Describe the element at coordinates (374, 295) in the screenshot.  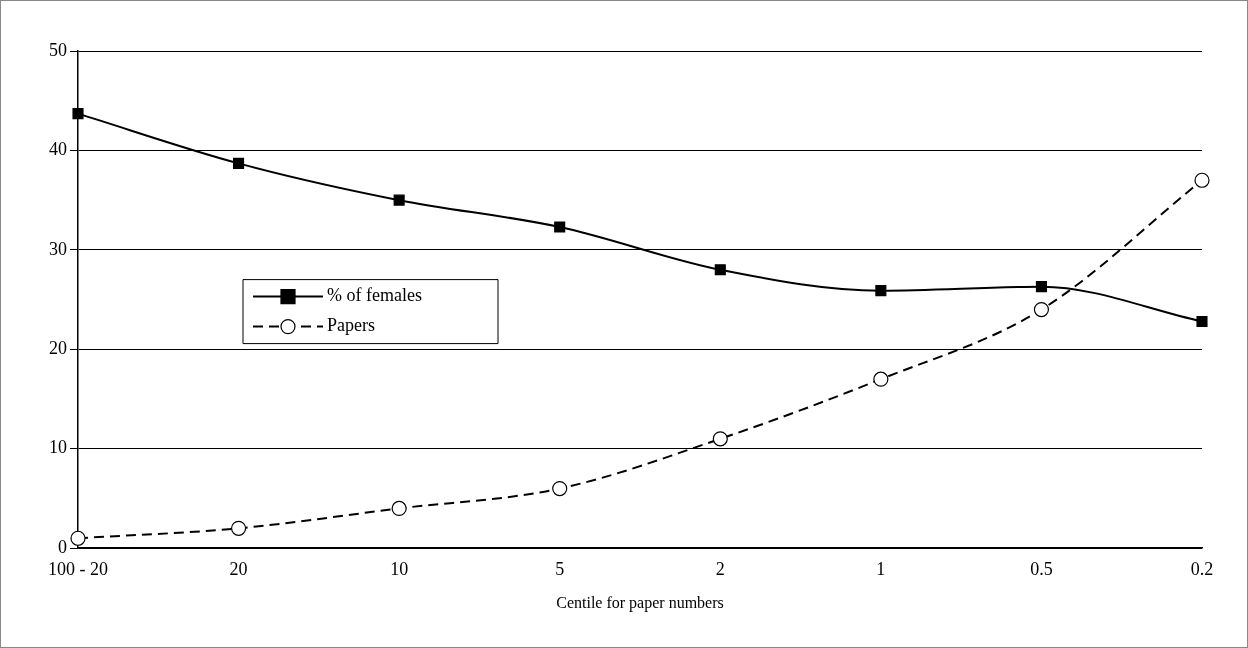
I see `legend-label: % of females` at that location.